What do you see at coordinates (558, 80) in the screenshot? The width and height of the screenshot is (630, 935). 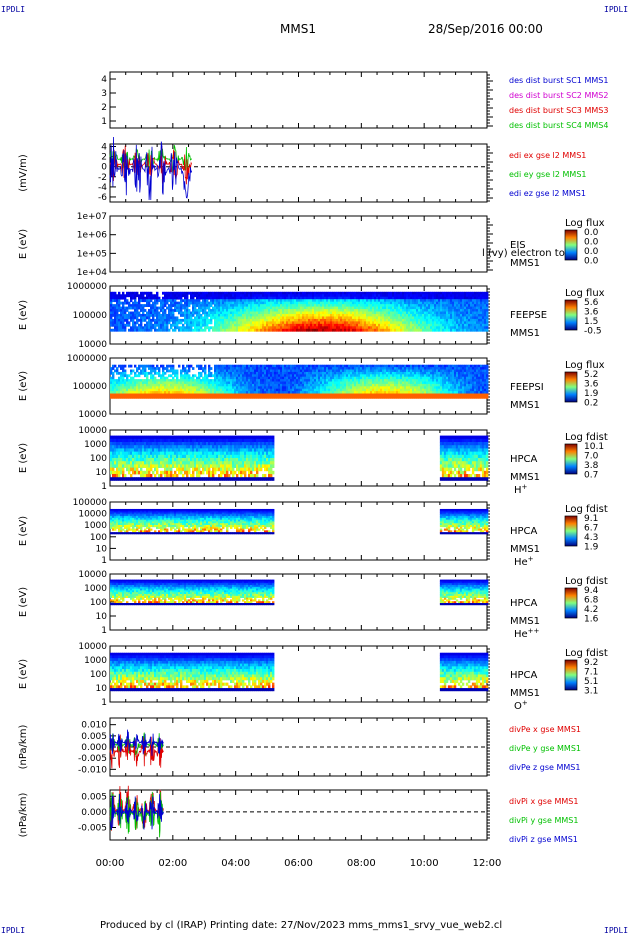 I see `legend-entry: des dist burst SC1 MMS1` at bounding box center [558, 80].